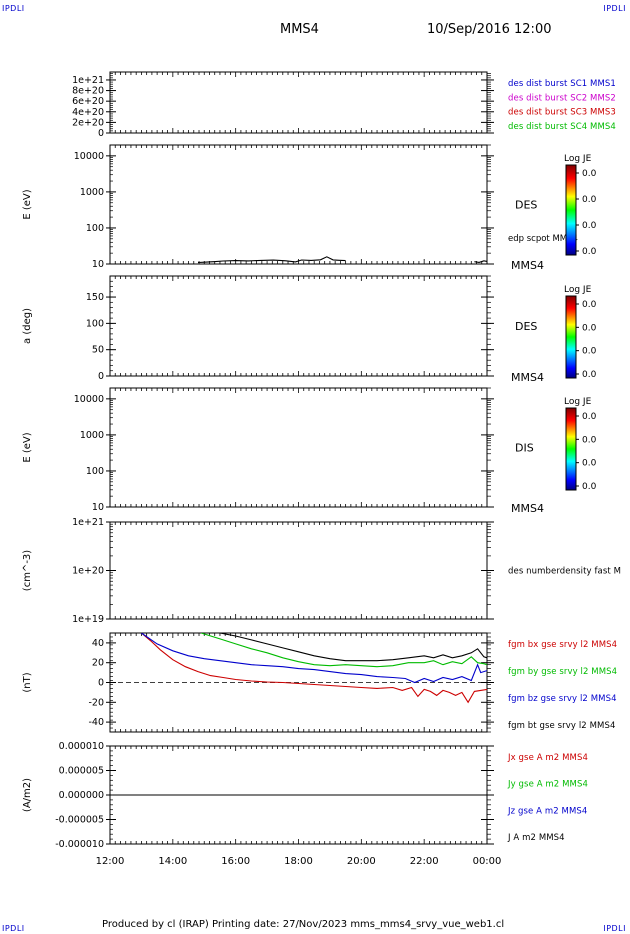 This screenshot has width=630, height=934. I want to click on y-tick-label-current: 0.000005, so click(81, 771).